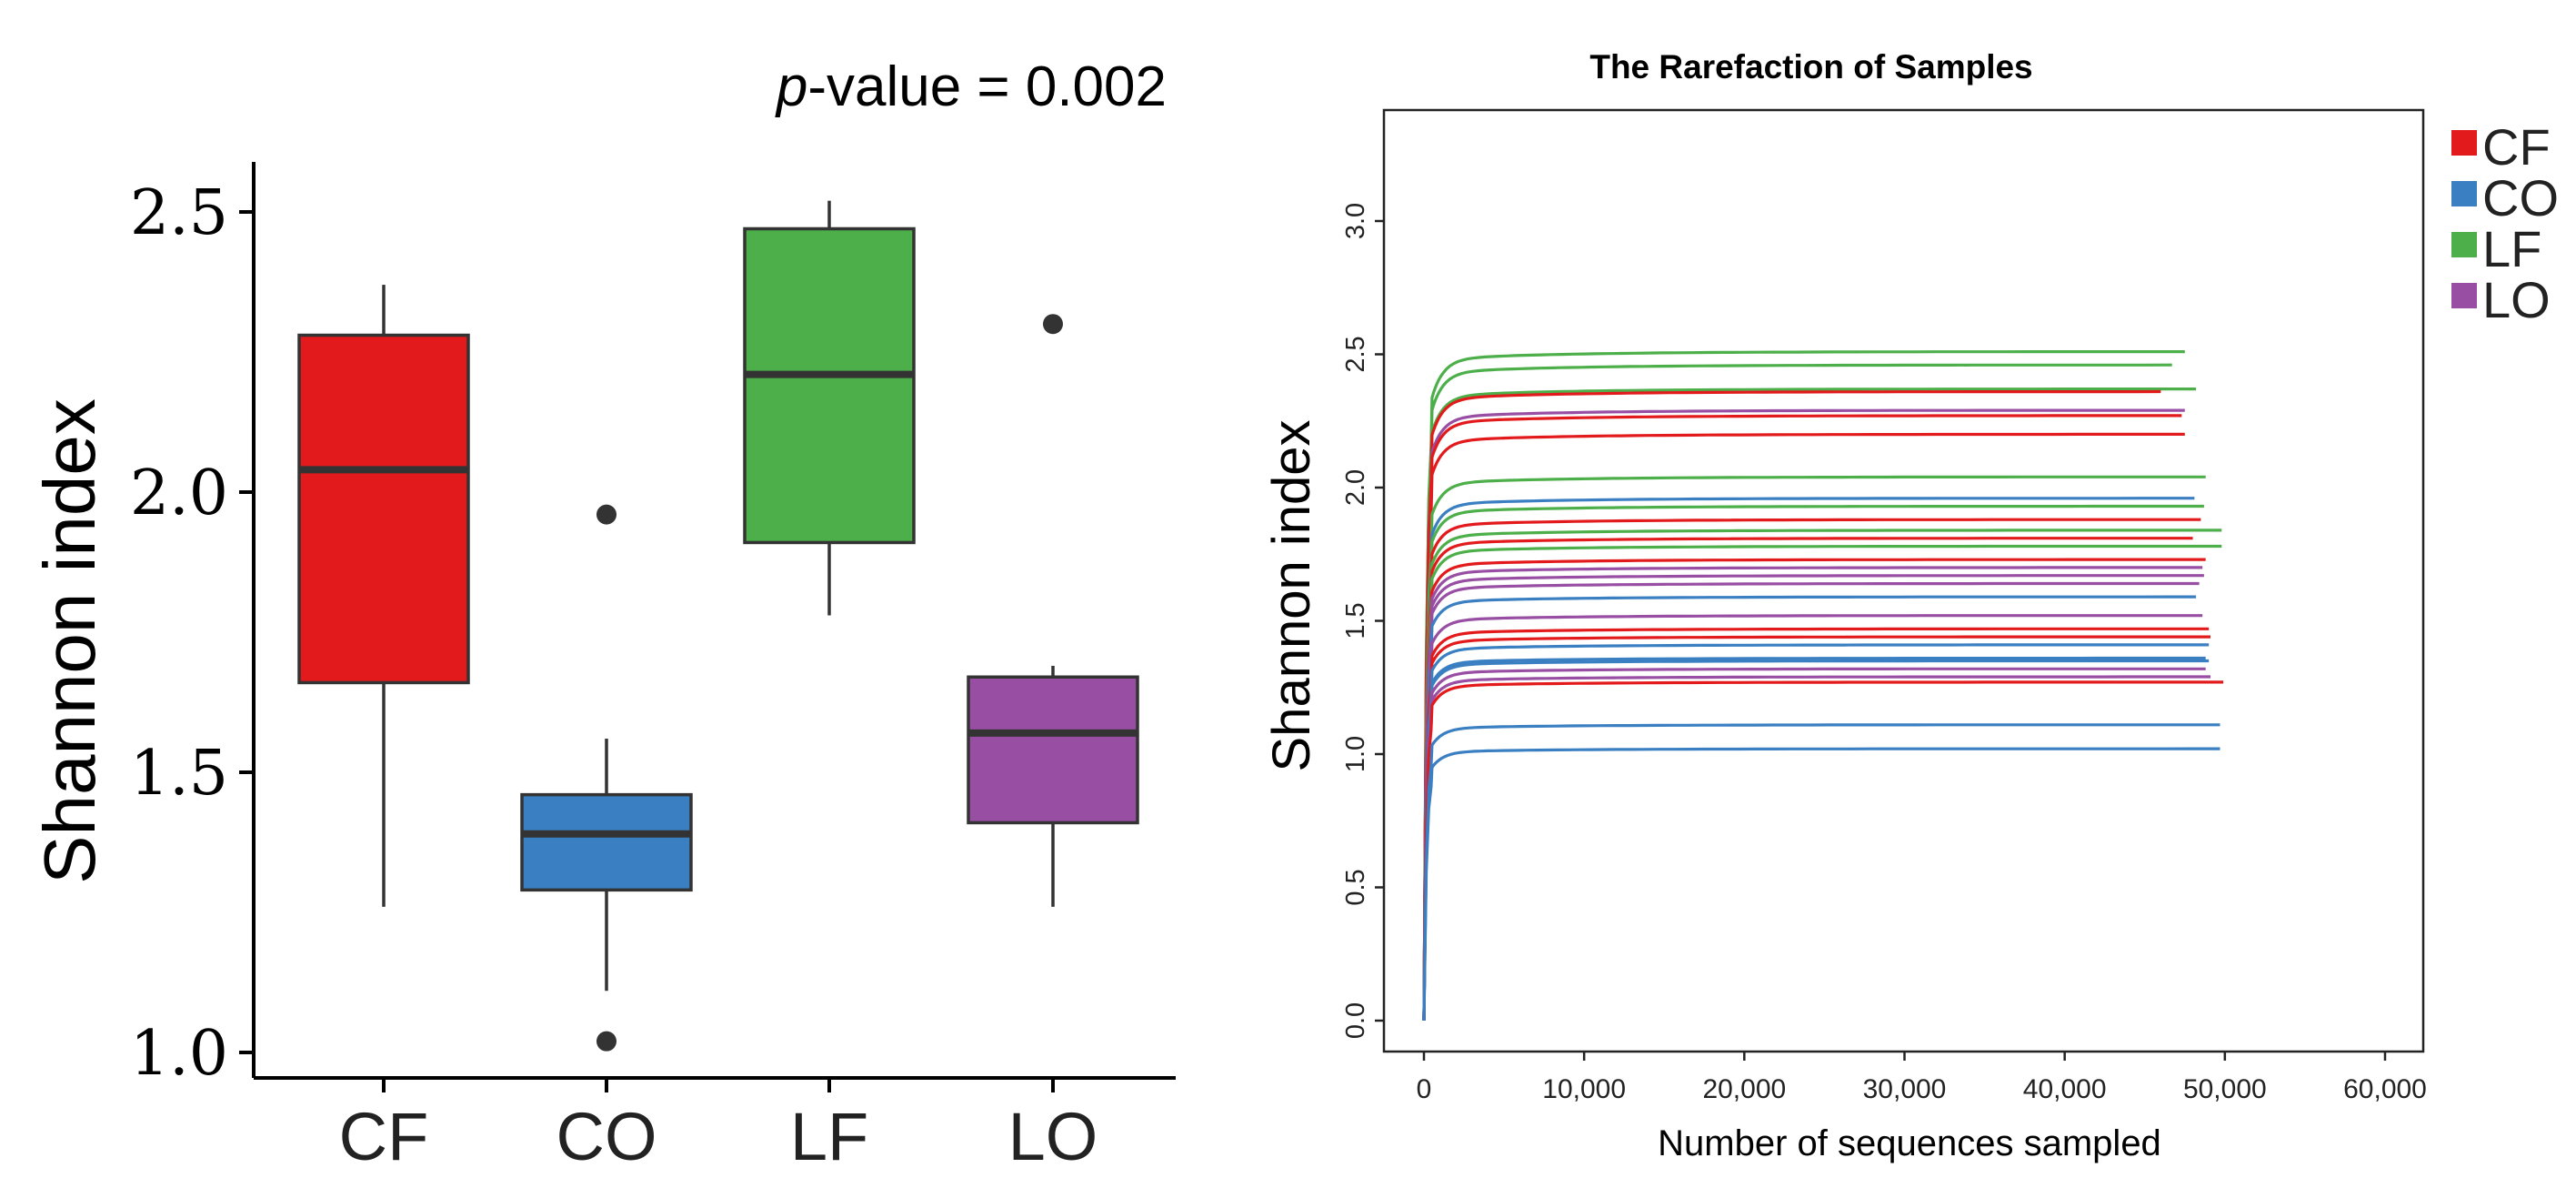 This screenshot has height=1198, width=2576. Describe the element at coordinates (179, 494) in the screenshot. I see `boxplot-y-tick-label: 2.0` at that location.